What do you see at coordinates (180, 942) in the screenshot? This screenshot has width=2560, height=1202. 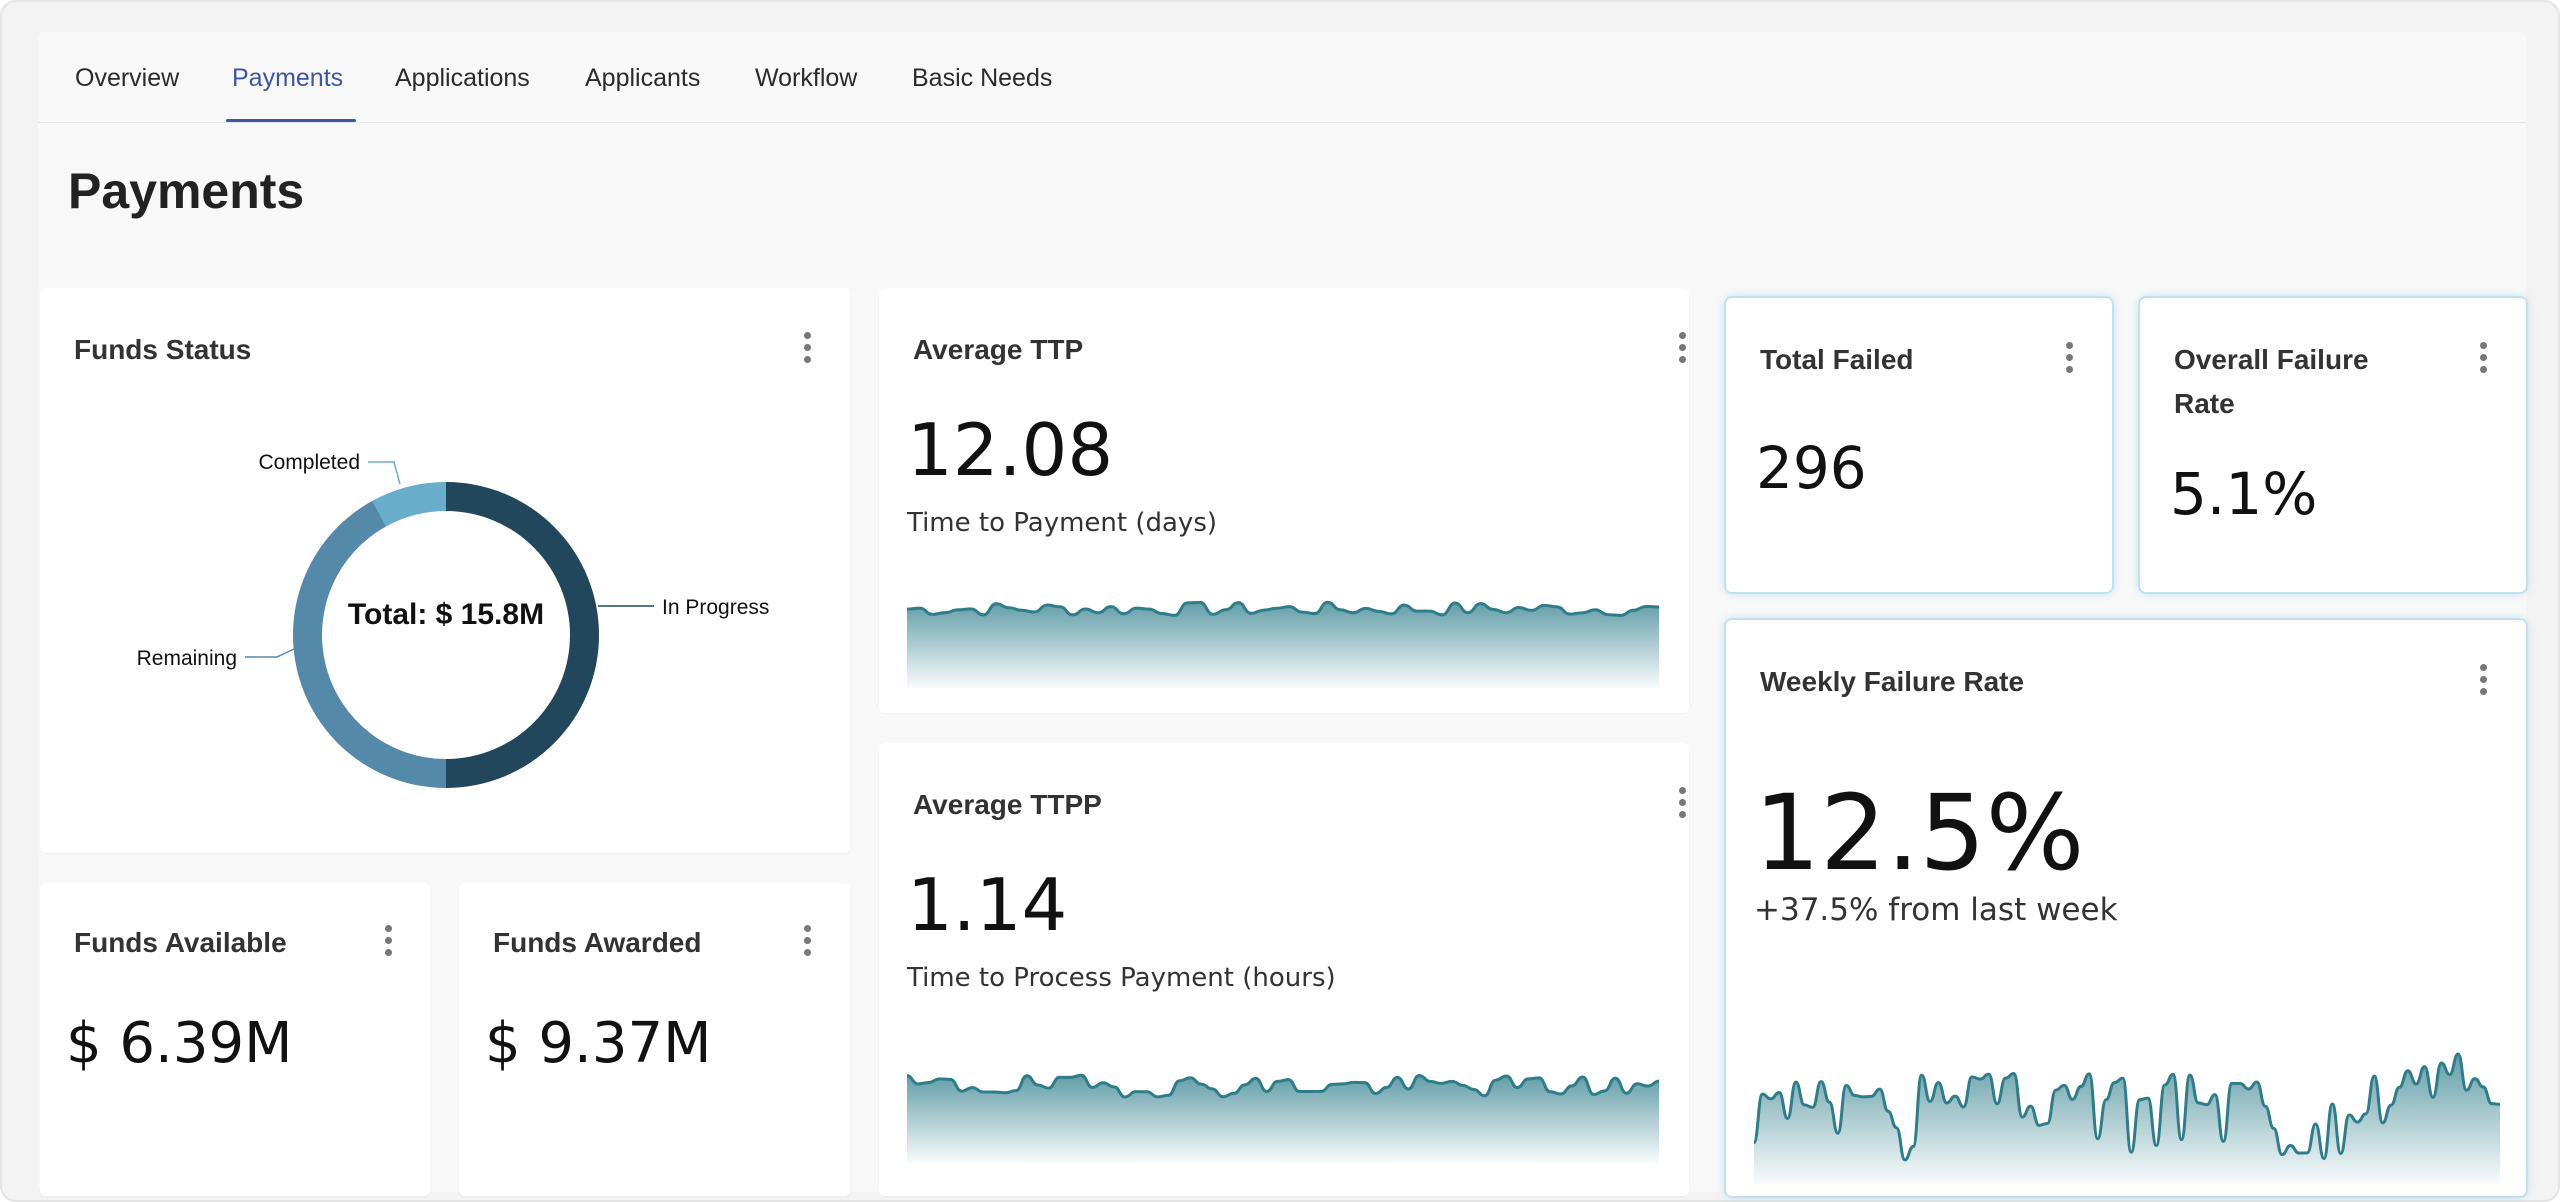 I see `card-title: Funds Available` at bounding box center [180, 942].